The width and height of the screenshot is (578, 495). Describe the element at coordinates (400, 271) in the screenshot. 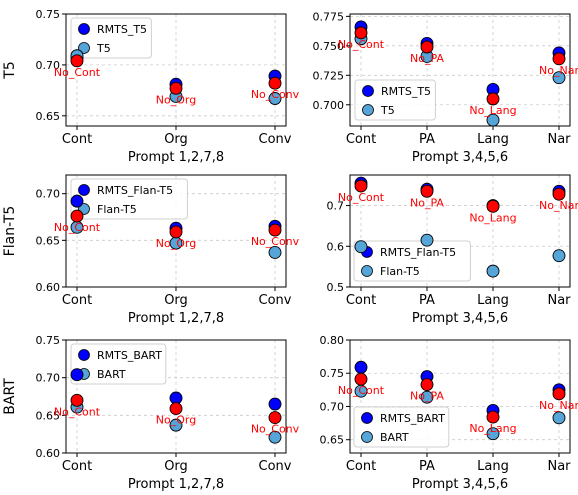

I see `legend-label: Flan-T5` at that location.